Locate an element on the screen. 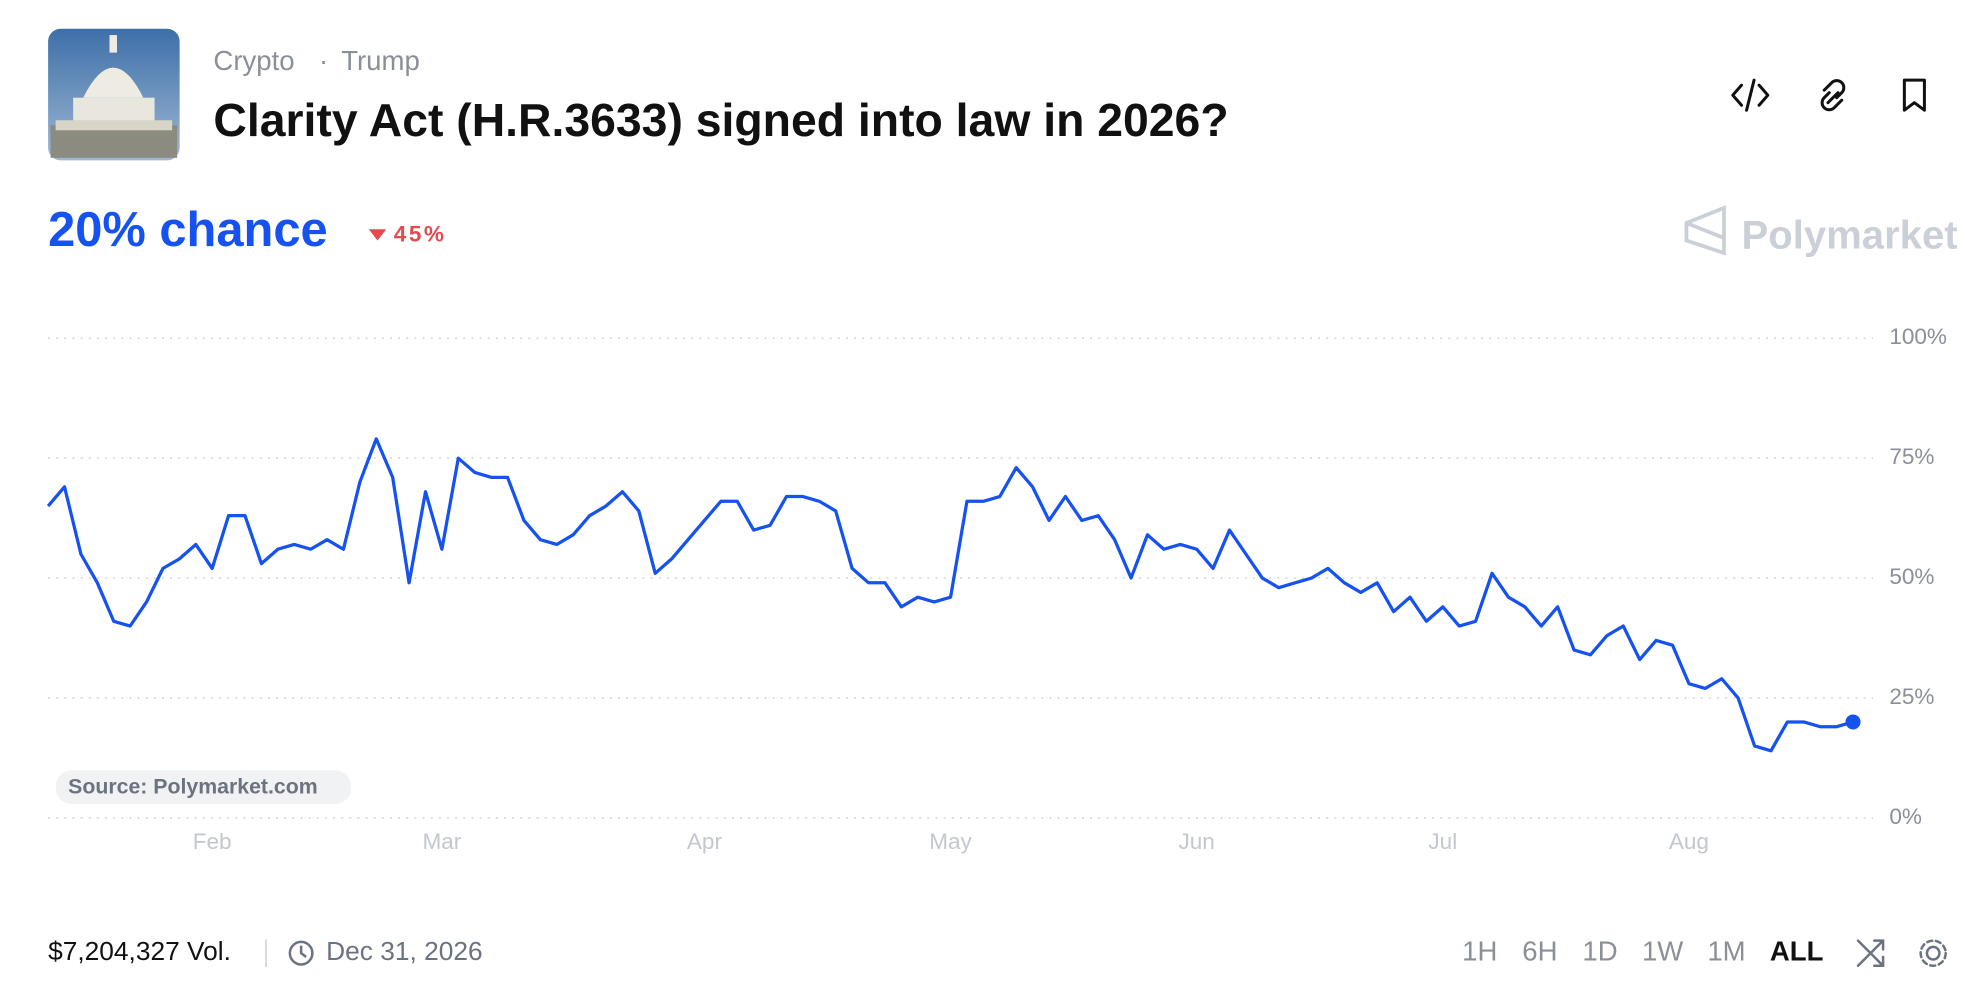 The width and height of the screenshot is (1965, 987). embed-icon is located at coordinates (1750, 95).